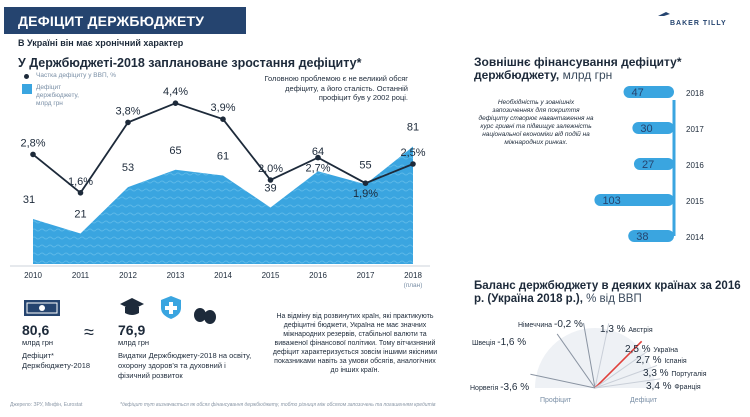 This screenshot has height=417, width=750. What do you see at coordinates (175, 151) in the screenshot?
I see `area-value-label: 65` at bounding box center [175, 151].